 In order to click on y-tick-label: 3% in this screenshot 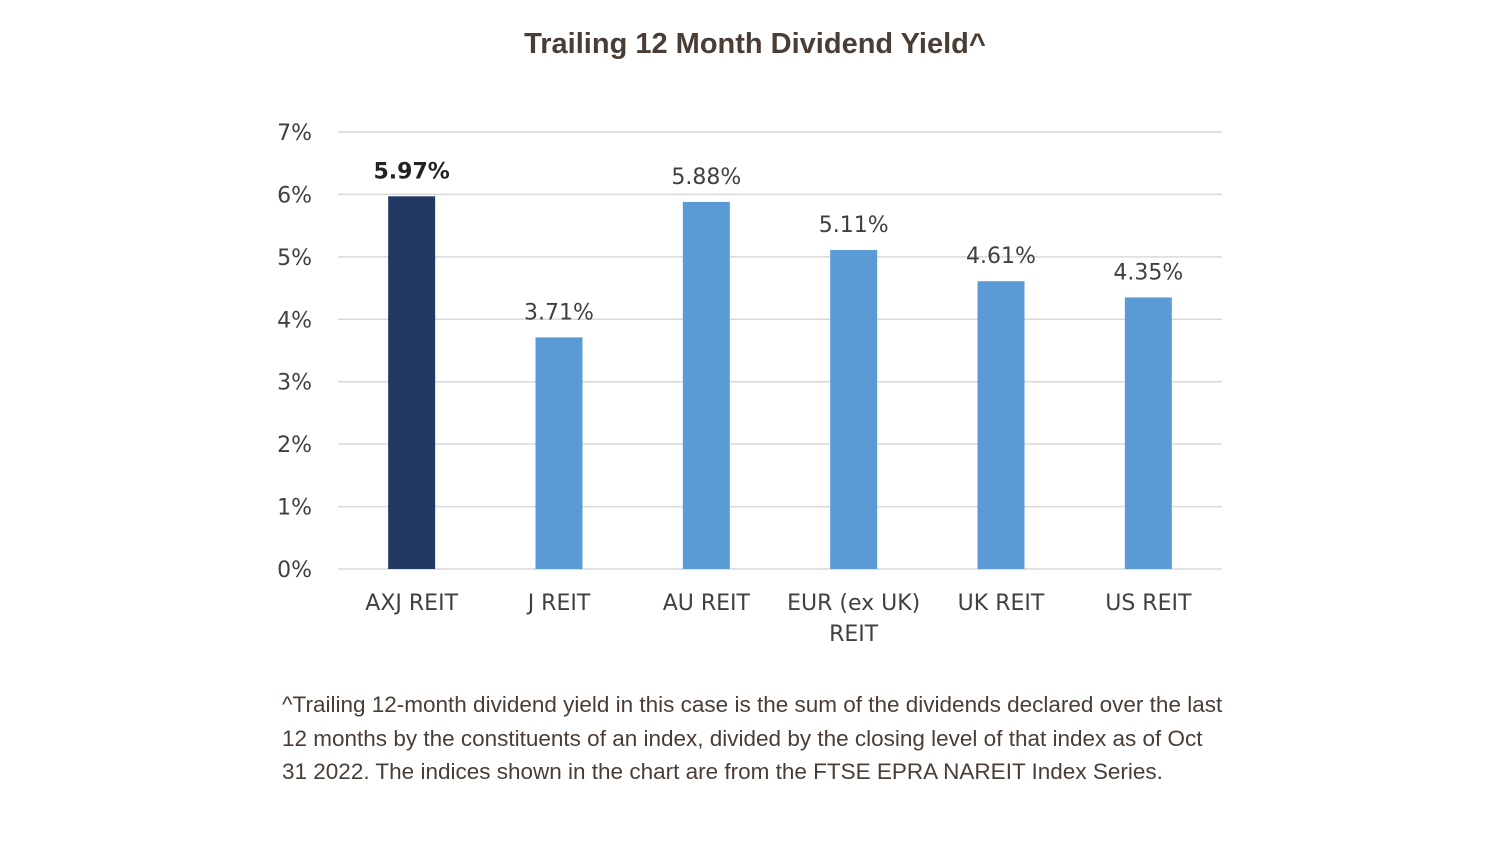, I will do `click(294, 383)`.